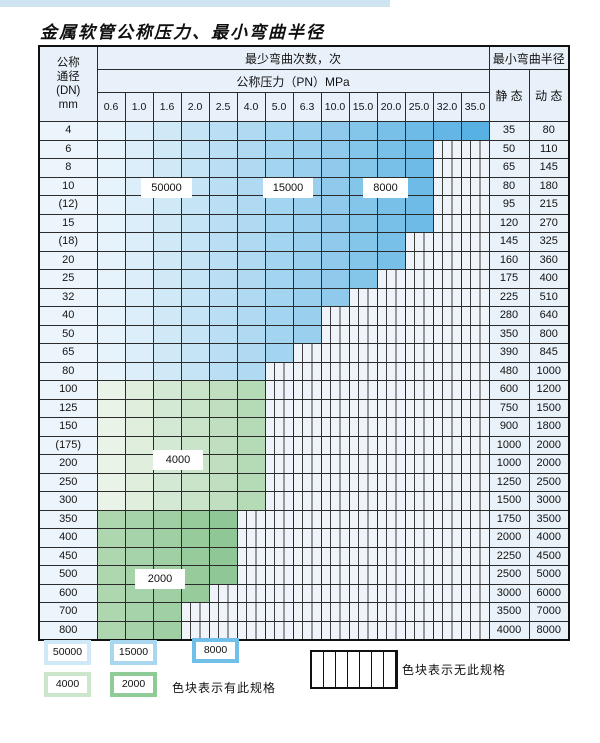 This screenshot has width=600, height=743. What do you see at coordinates (509, 242) in the screenshot?
I see `static-radius-cell: 145` at bounding box center [509, 242].